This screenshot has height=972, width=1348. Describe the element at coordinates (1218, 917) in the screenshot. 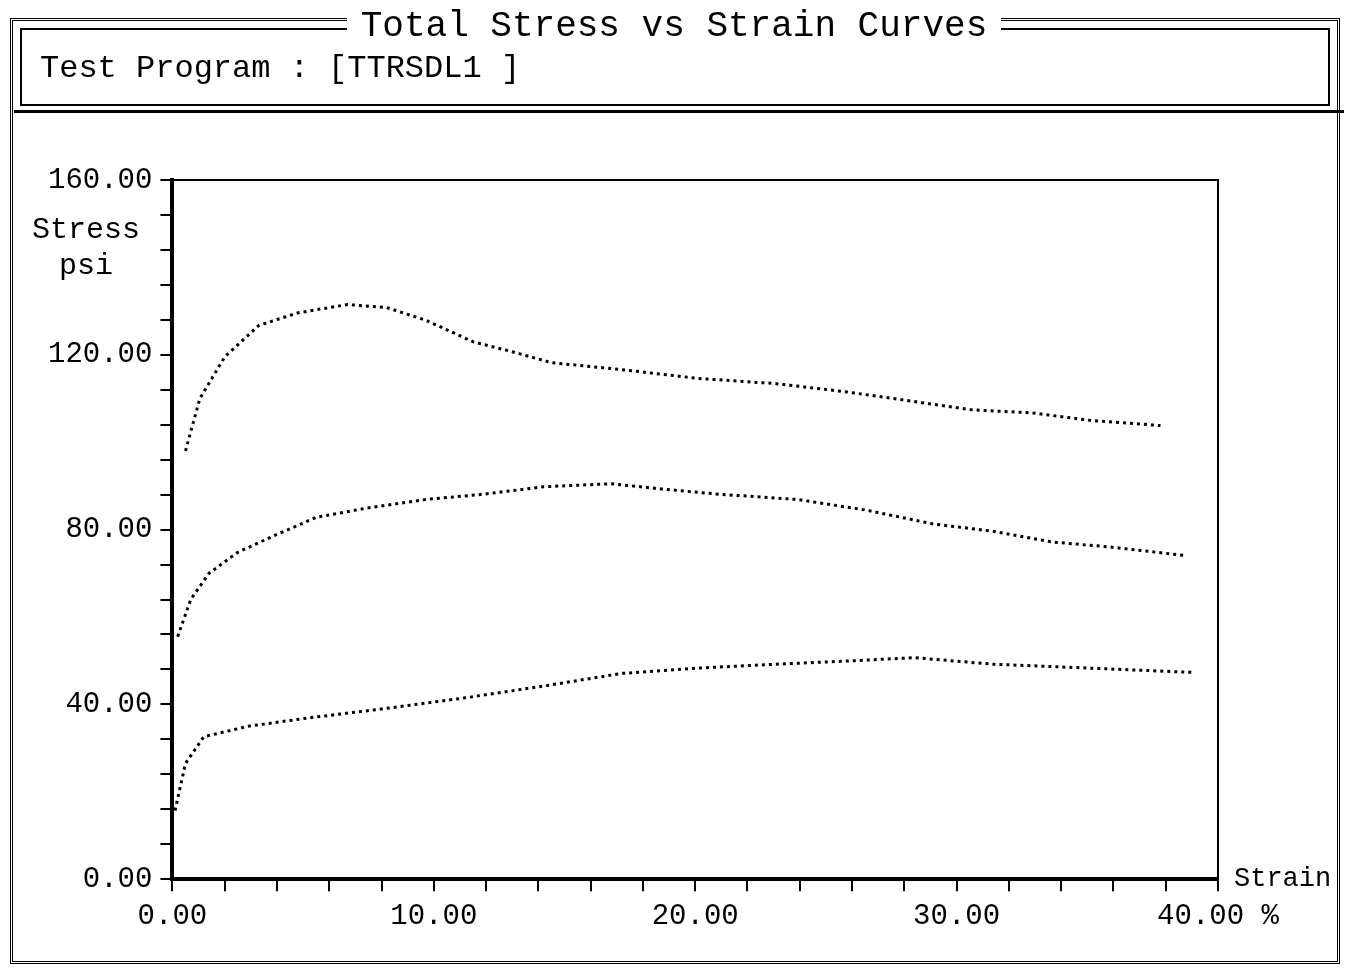

I see `x-tick-label: 40.00 %` at that location.